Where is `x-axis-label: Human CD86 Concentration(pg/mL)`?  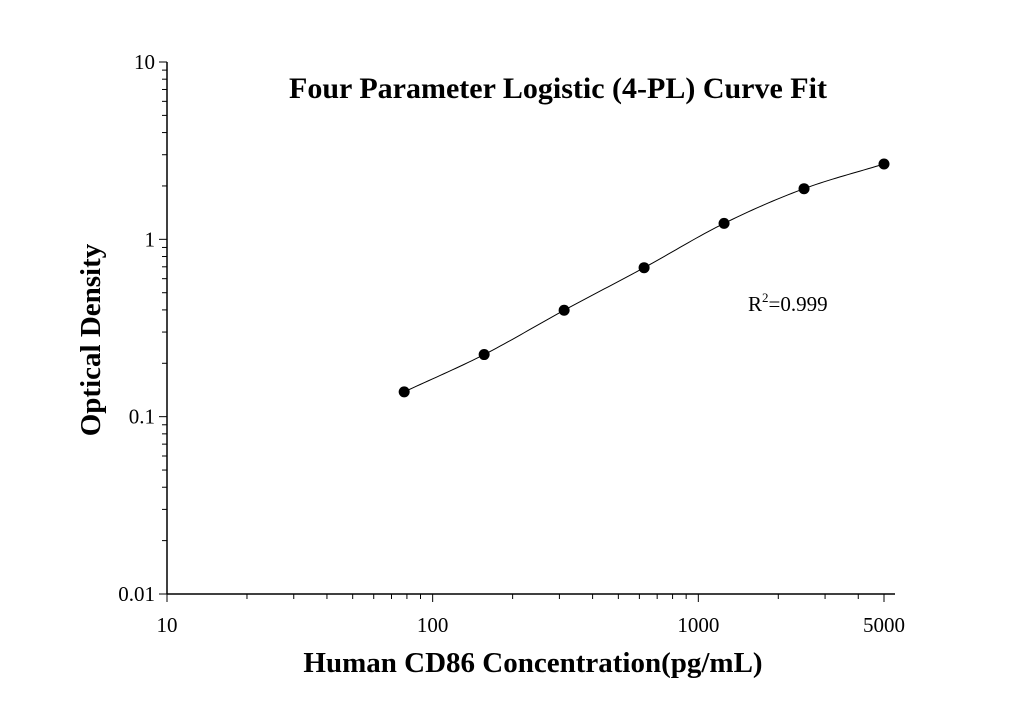 x-axis-label: Human CD86 Concentration(pg/mL) is located at coordinates (532, 663).